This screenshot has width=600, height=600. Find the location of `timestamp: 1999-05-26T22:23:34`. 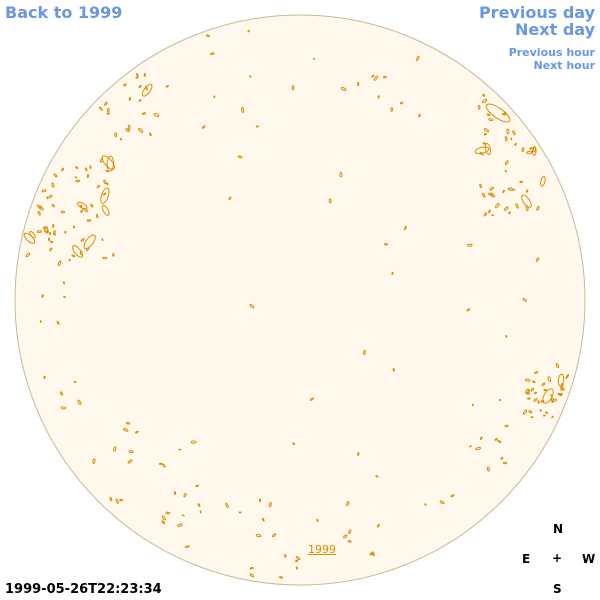

timestamp: 1999-05-26T22:23:34 is located at coordinates (83, 589).